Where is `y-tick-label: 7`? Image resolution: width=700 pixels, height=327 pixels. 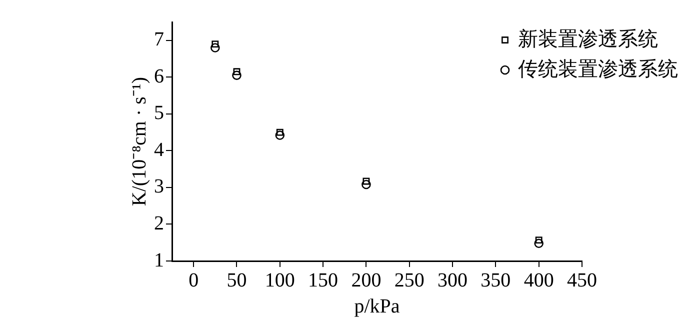 y-tick-label: 7 is located at coordinates (159, 39).